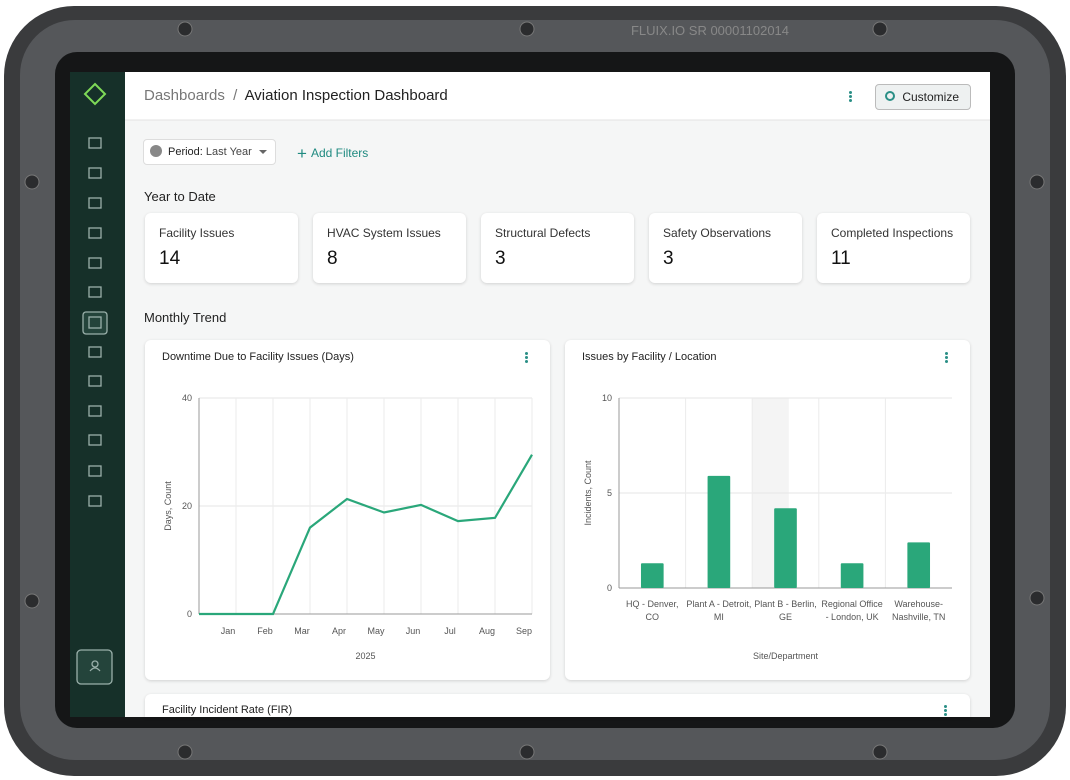 The width and height of the screenshot is (1070, 780). What do you see at coordinates (346, 95) in the screenshot?
I see `page-title: Aviation Inspection Dashboard` at bounding box center [346, 95].